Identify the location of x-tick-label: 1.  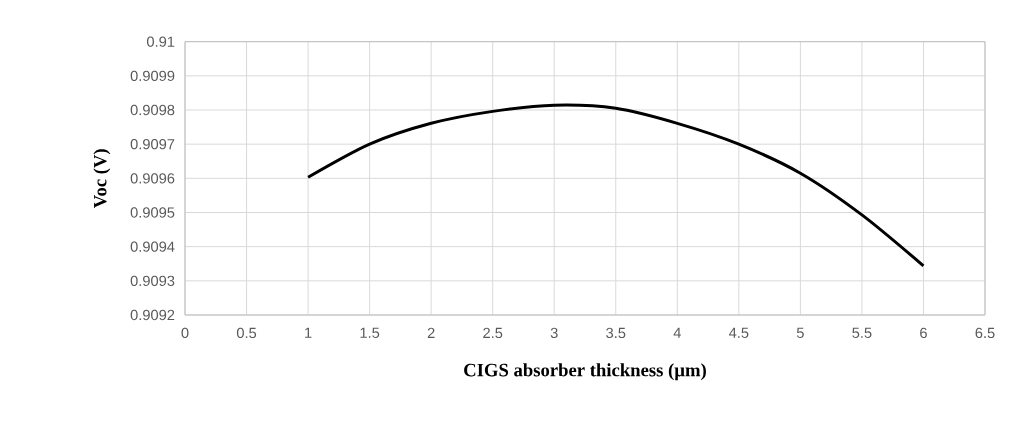
(308, 332).